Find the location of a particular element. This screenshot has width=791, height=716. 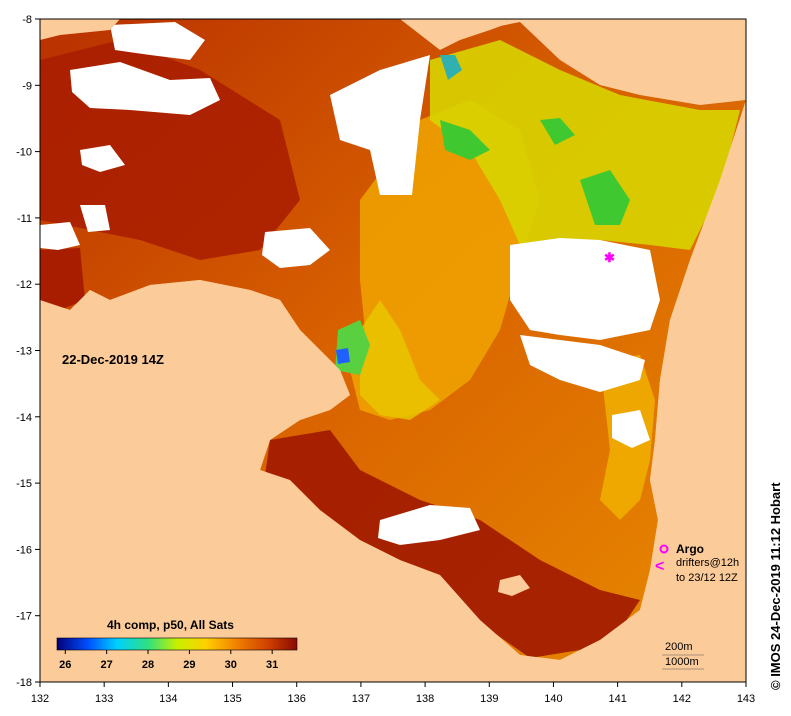

x-tick-label: 143 is located at coordinates (746, 699).